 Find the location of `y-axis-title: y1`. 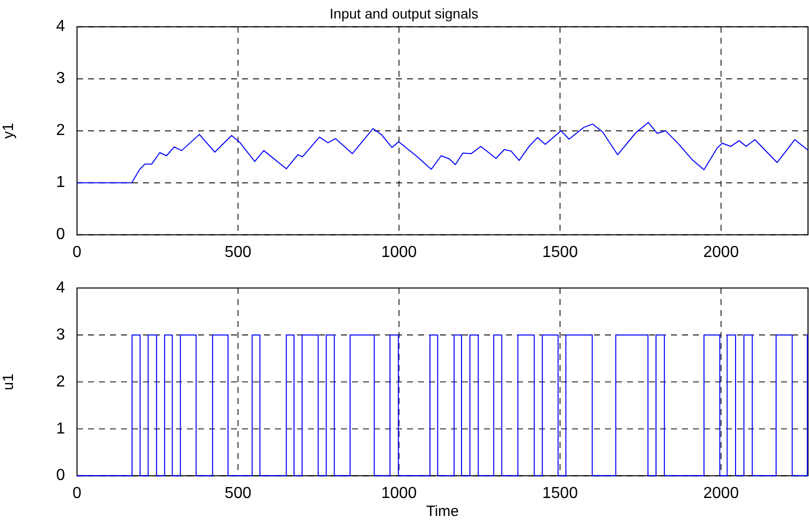

y-axis-title: y1 is located at coordinates (9, 130).